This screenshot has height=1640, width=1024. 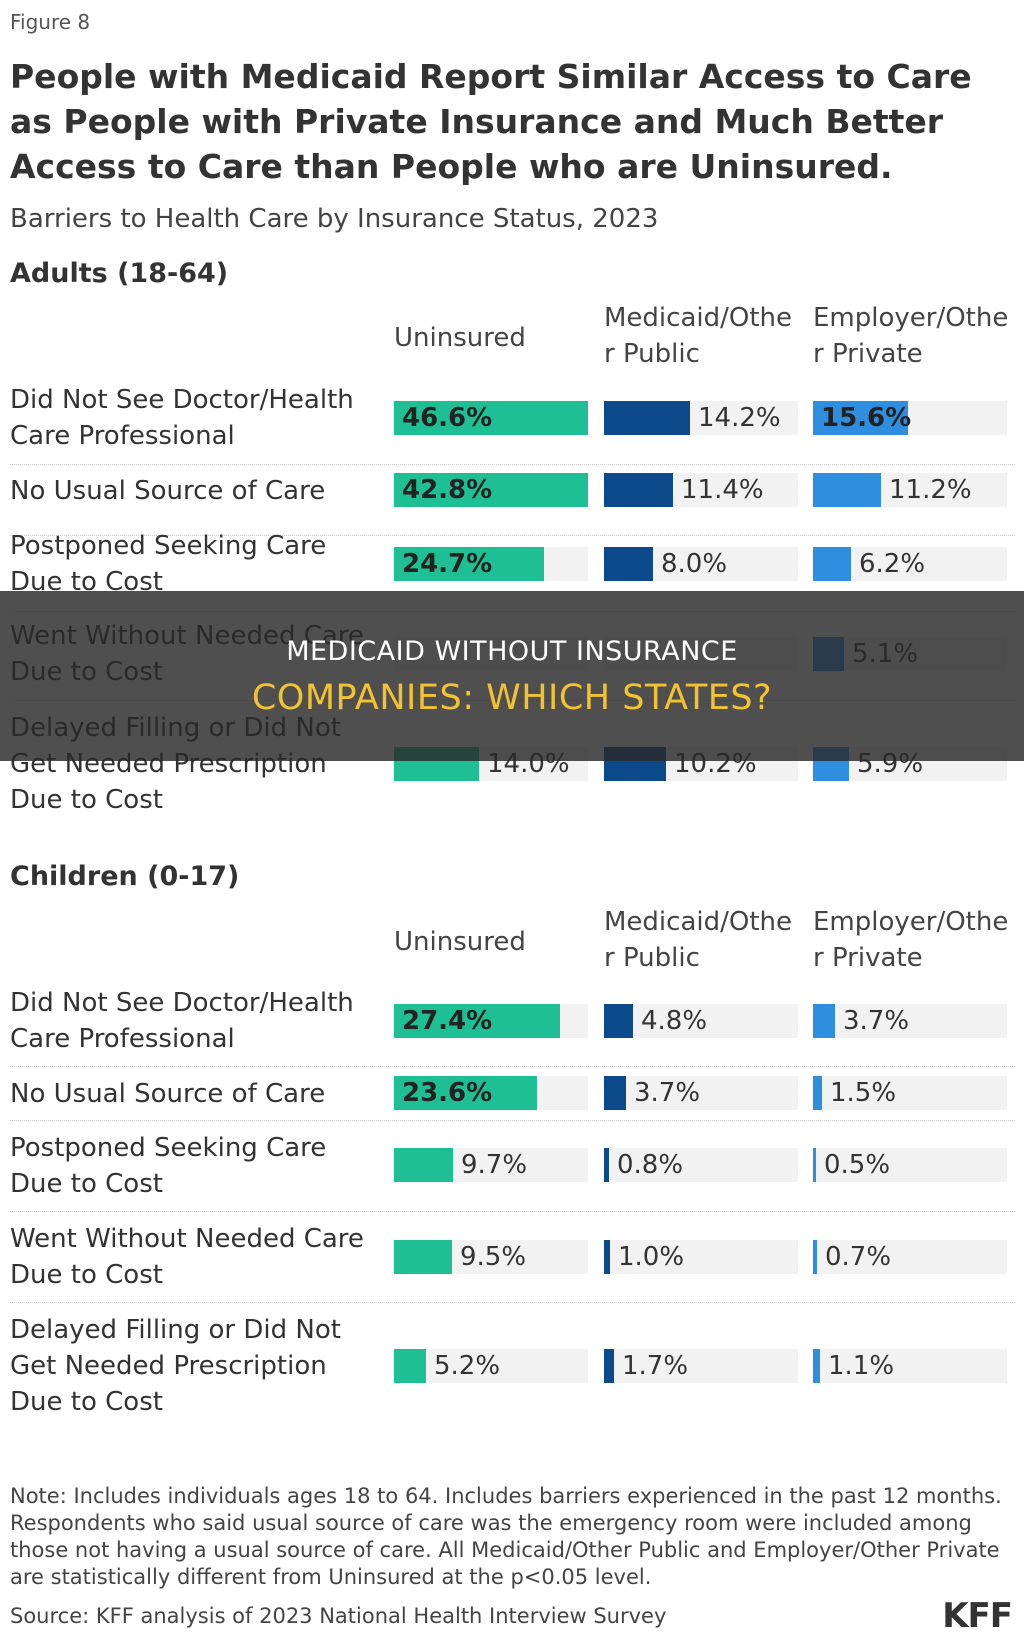 I want to click on data-label: 15.6%, so click(x=866, y=418).